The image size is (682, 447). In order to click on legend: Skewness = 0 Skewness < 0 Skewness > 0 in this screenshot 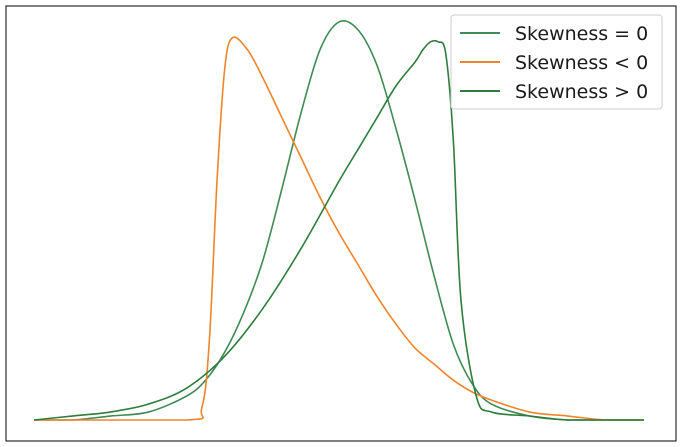, I will do `click(556, 62)`.